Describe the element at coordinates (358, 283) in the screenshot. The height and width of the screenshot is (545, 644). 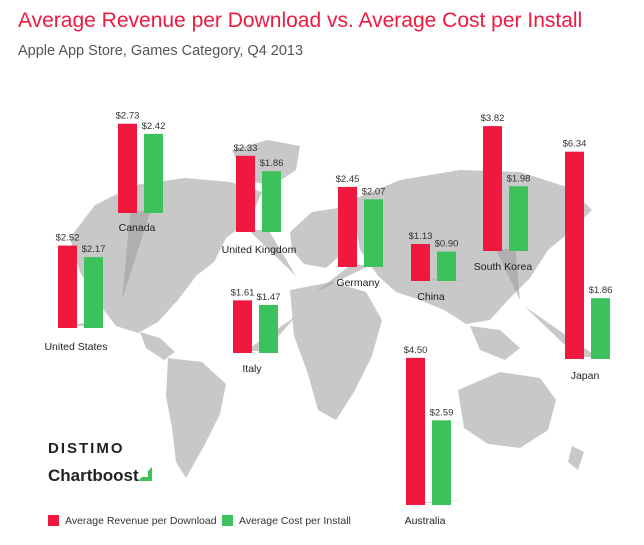
I see `country-label-germany: Germany` at that location.